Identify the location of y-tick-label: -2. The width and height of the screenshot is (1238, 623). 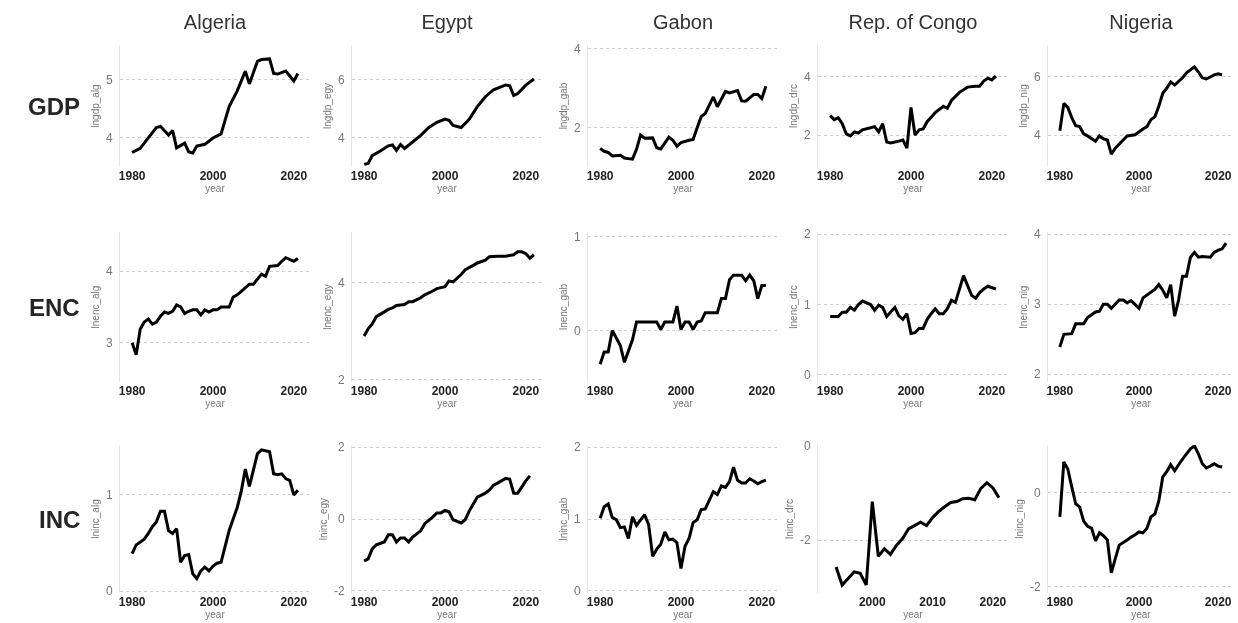
(339, 591).